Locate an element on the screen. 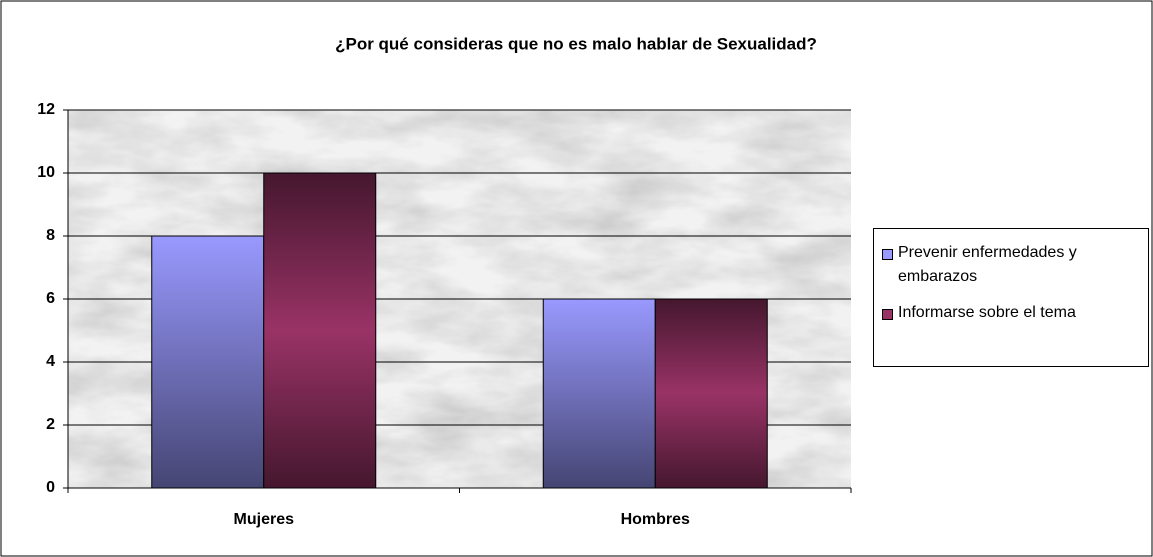 This screenshot has width=1153, height=557. x-tick-label: Hombres is located at coordinates (655, 519).